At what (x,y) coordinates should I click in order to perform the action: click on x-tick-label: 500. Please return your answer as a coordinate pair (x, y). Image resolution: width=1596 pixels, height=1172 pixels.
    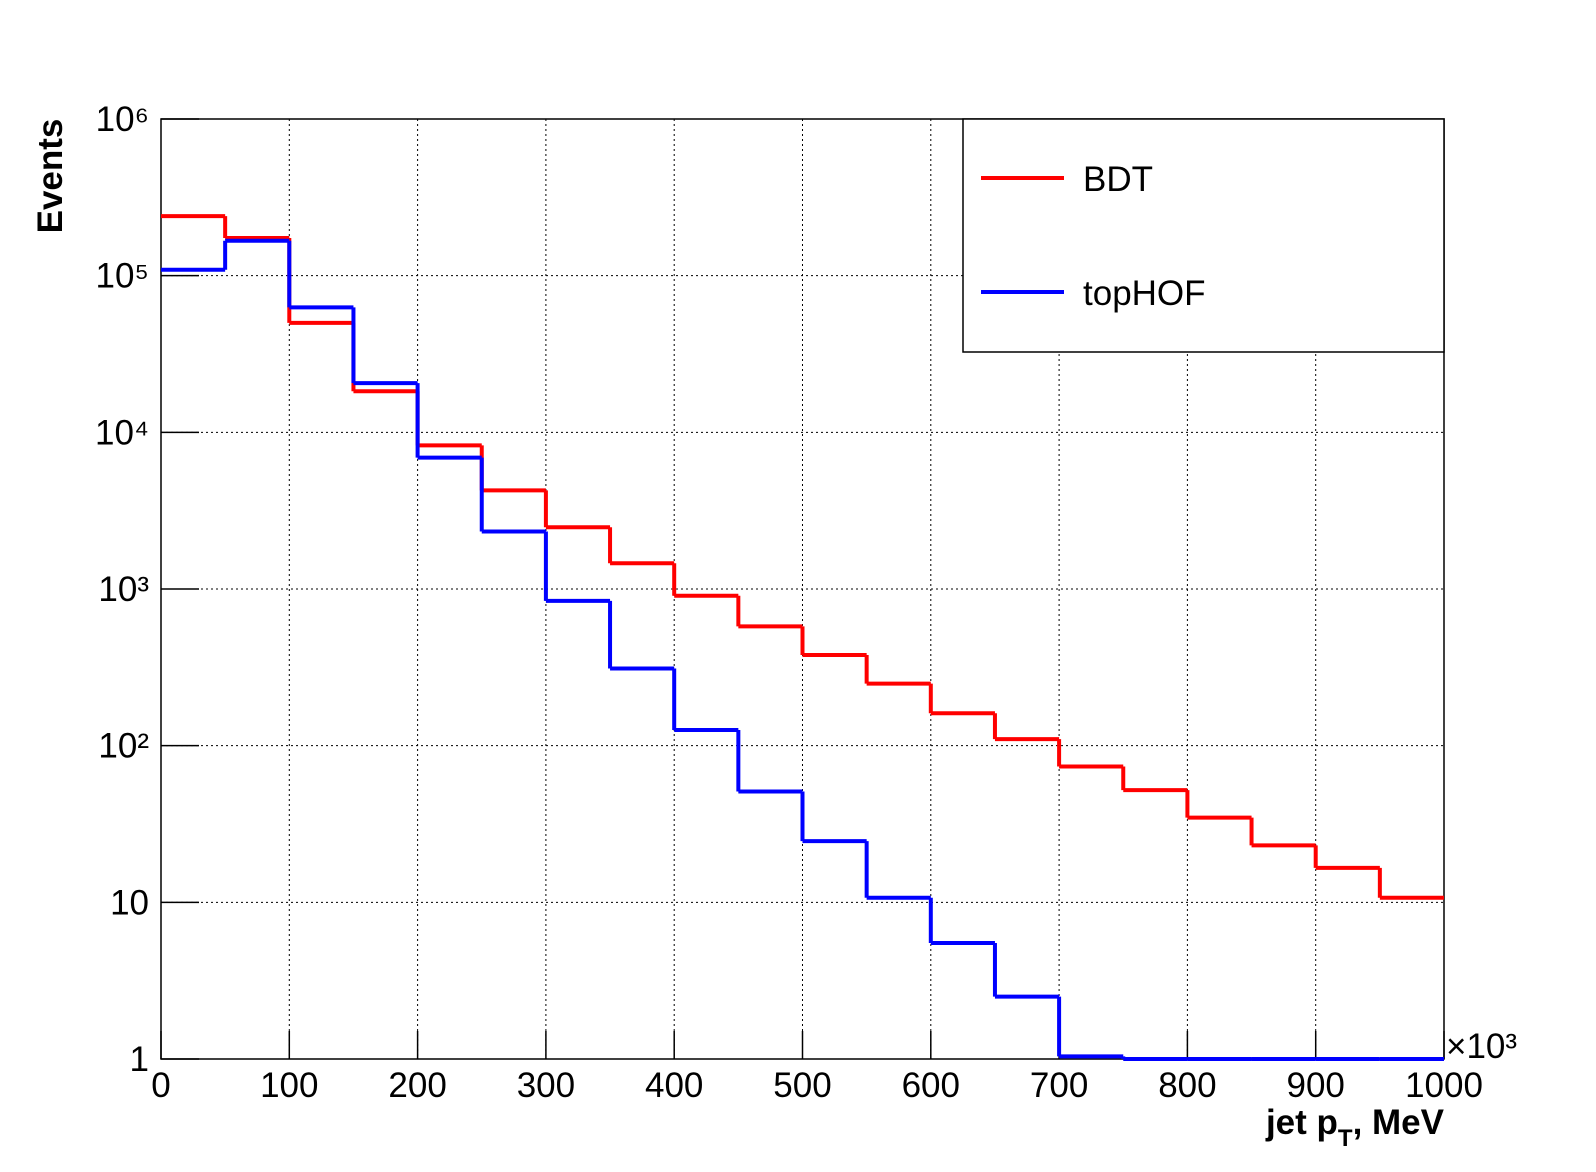
    Looking at the image, I should click on (802, 1085).